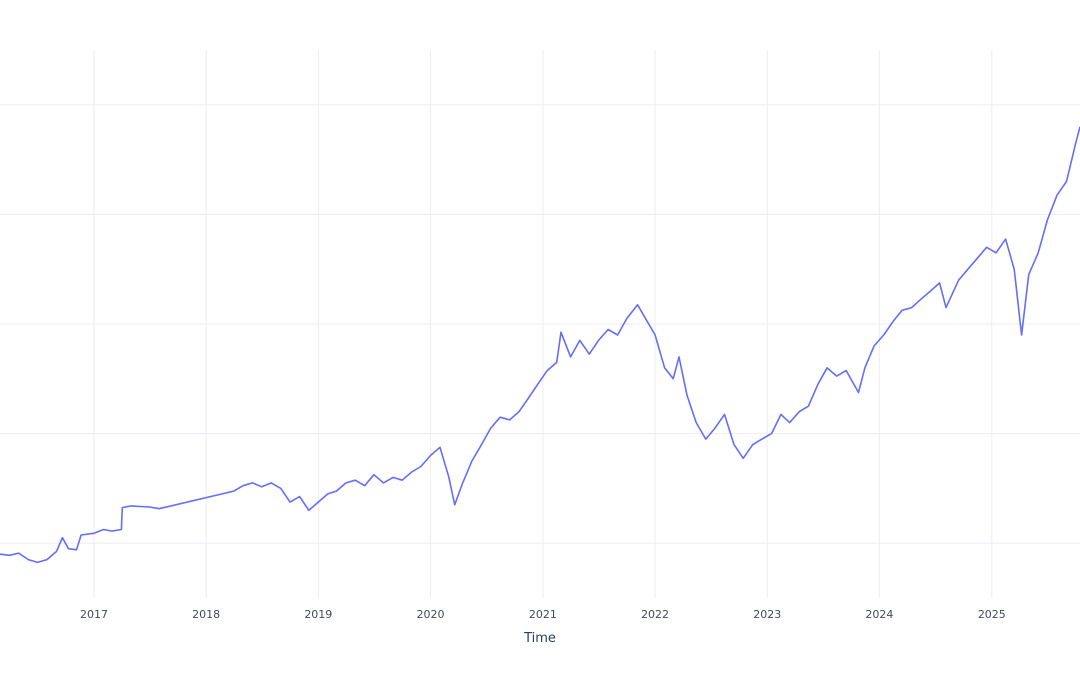  I want to click on x-tick-label: 2019, so click(318, 614).